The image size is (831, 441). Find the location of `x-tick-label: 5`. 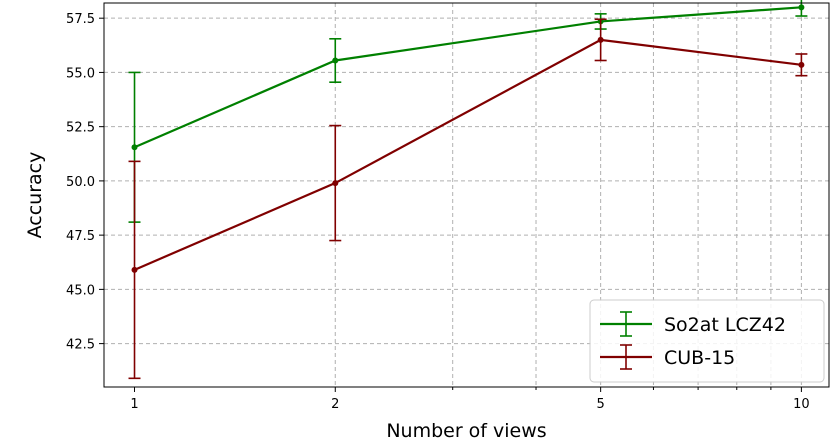

x-tick-label: 5 is located at coordinates (601, 404).